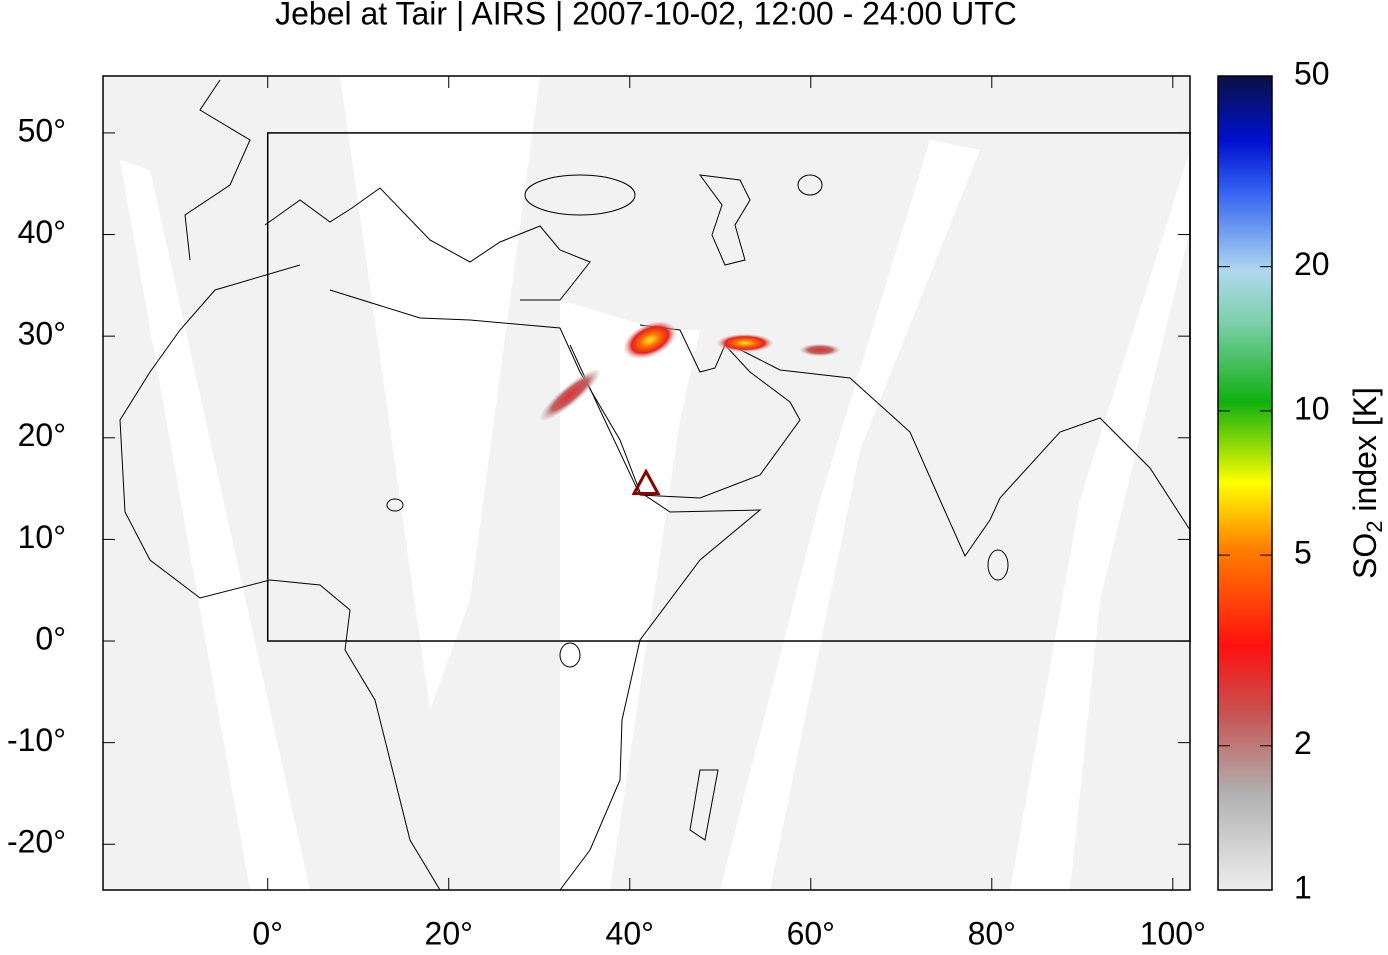 The height and width of the screenshot is (955, 1388). Describe the element at coordinates (36, 740) in the screenshot. I see `y-tick-label: -10°` at that location.